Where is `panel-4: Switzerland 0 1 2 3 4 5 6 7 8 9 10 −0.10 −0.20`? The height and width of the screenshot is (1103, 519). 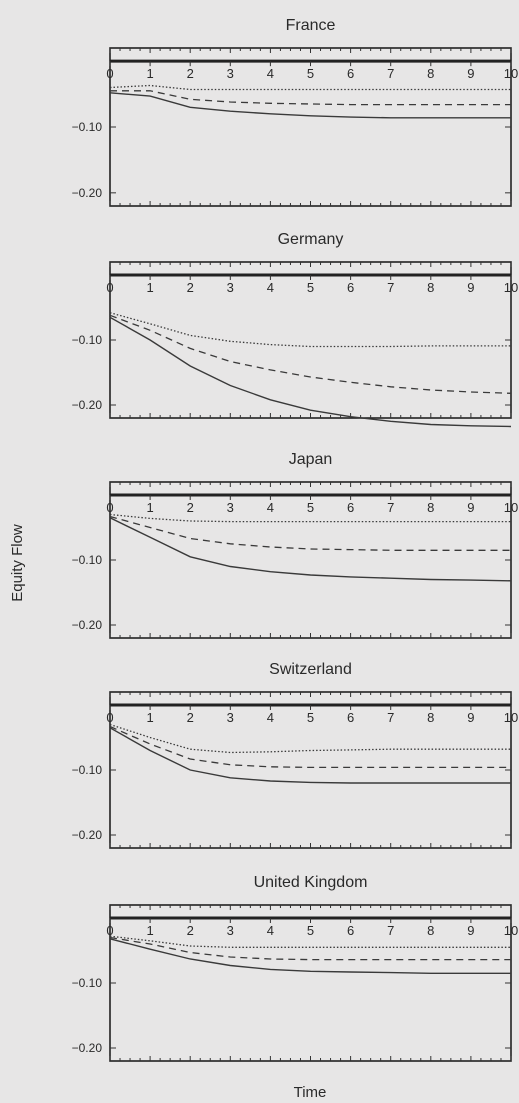
panel-4: Switzerland 0 1 2 3 4 5 6 7 8 9 10 −0.10 −0.20 is located at coordinates (295, 755).